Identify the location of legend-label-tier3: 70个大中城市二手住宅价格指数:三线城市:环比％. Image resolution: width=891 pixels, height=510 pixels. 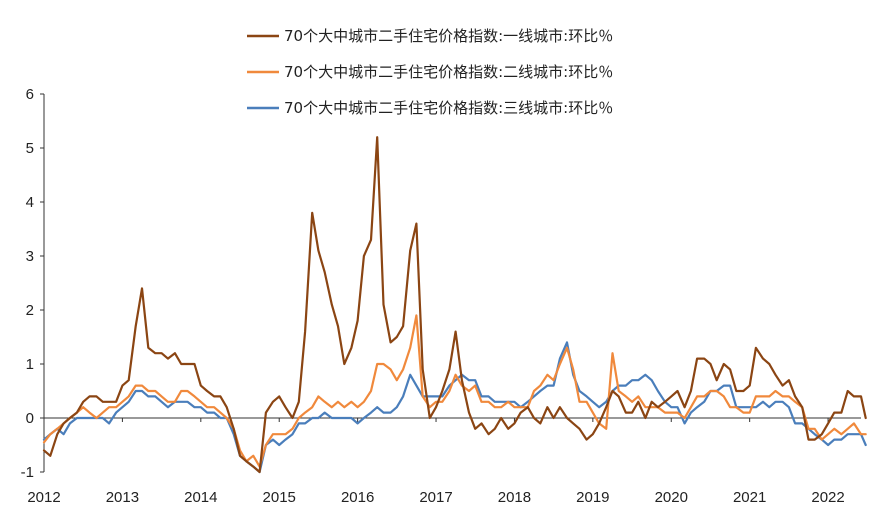
(448, 108).